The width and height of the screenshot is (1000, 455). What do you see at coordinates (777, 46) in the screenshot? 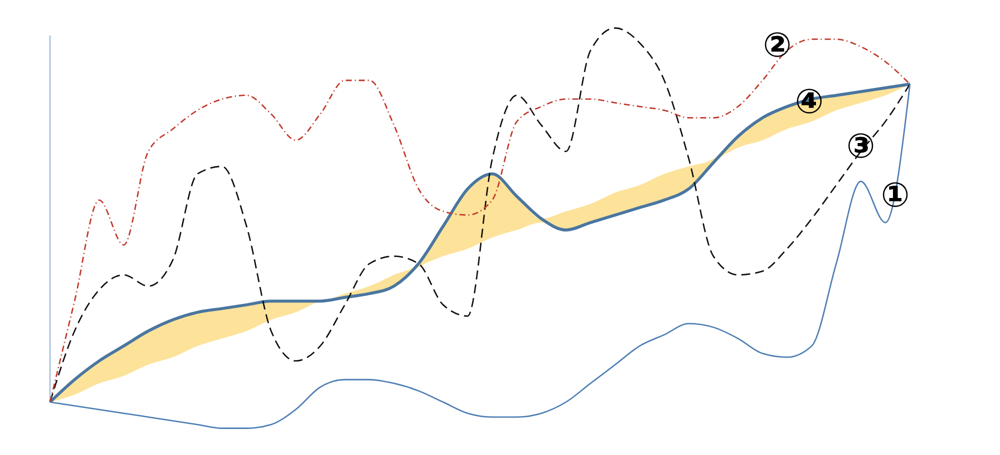
I see `series-label: ②` at bounding box center [777, 46].